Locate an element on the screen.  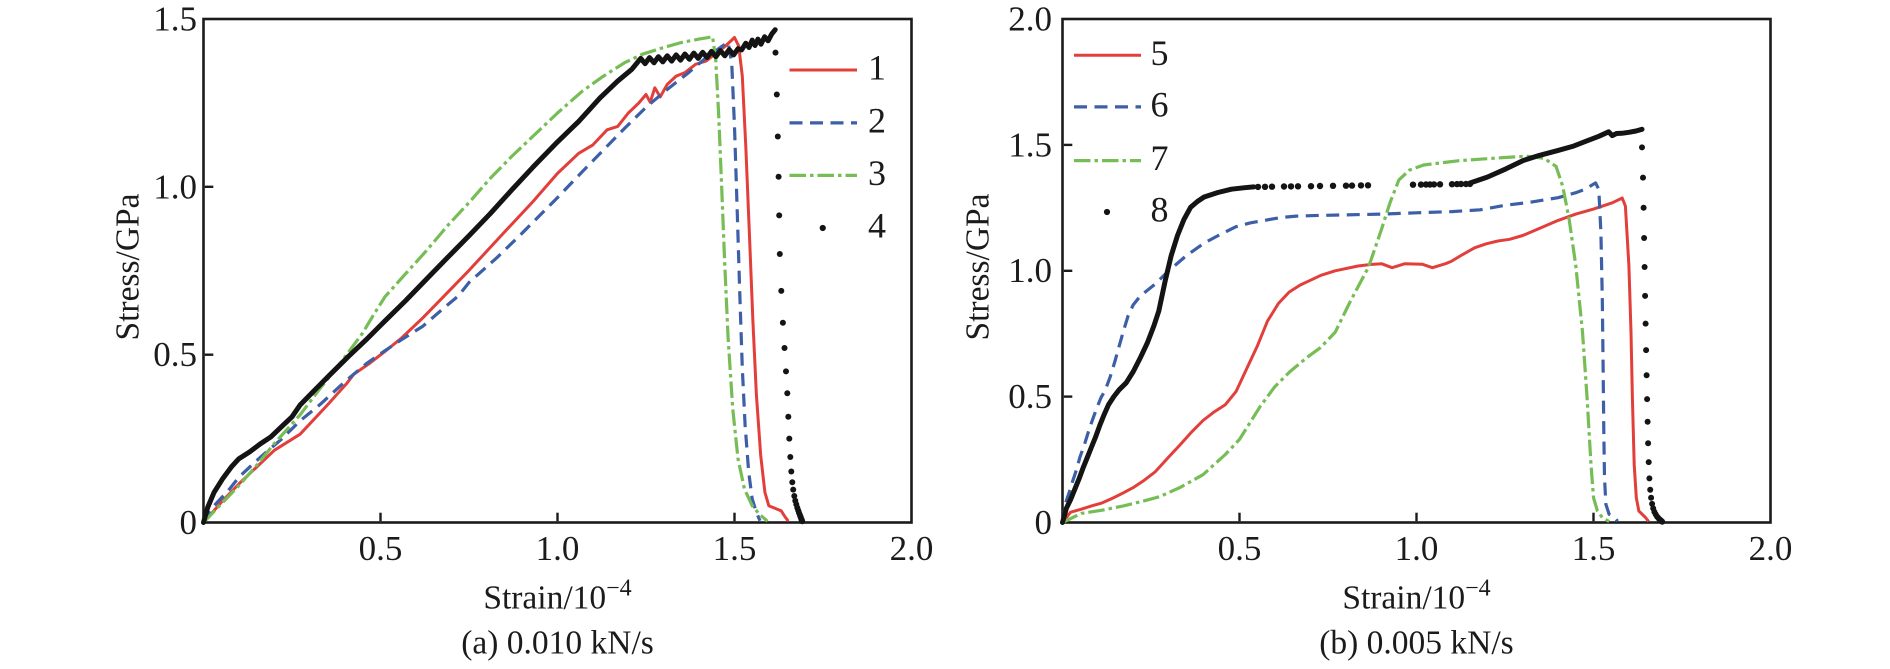
svg-text: 8 is located at coordinates (1160, 210).